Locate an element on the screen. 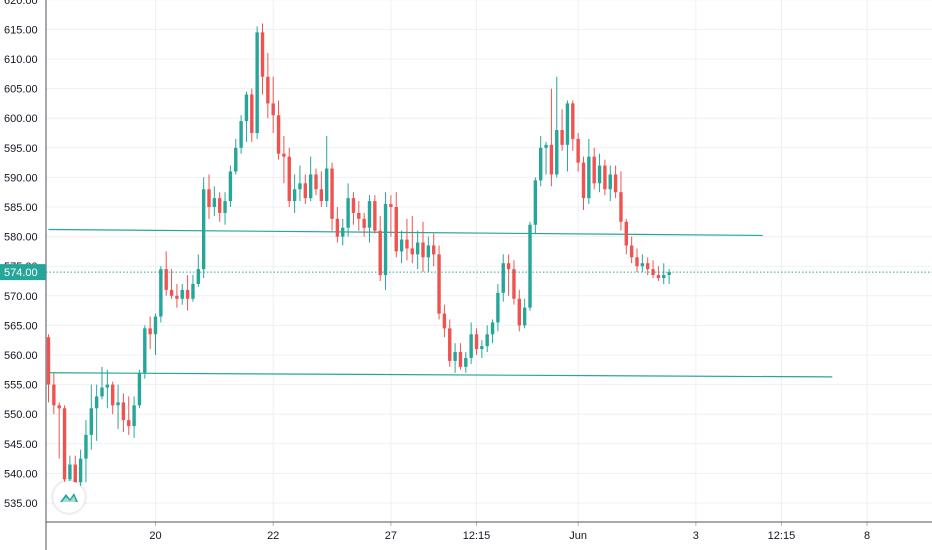 The image size is (932, 550). tradingview-logo-icon is located at coordinates (69, 497).